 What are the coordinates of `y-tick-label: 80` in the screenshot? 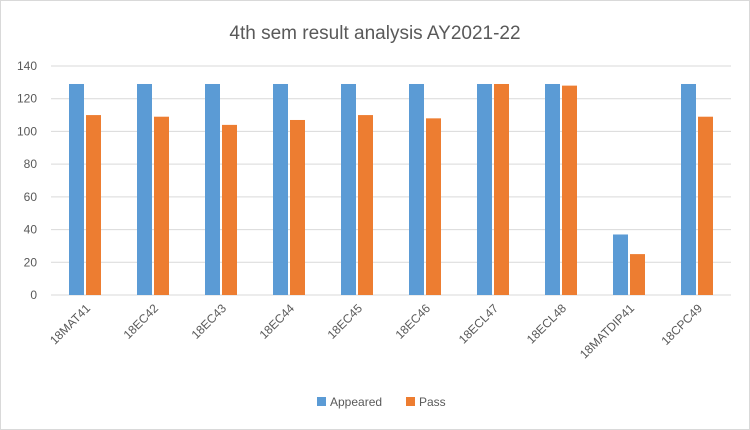 It's located at (31, 164).